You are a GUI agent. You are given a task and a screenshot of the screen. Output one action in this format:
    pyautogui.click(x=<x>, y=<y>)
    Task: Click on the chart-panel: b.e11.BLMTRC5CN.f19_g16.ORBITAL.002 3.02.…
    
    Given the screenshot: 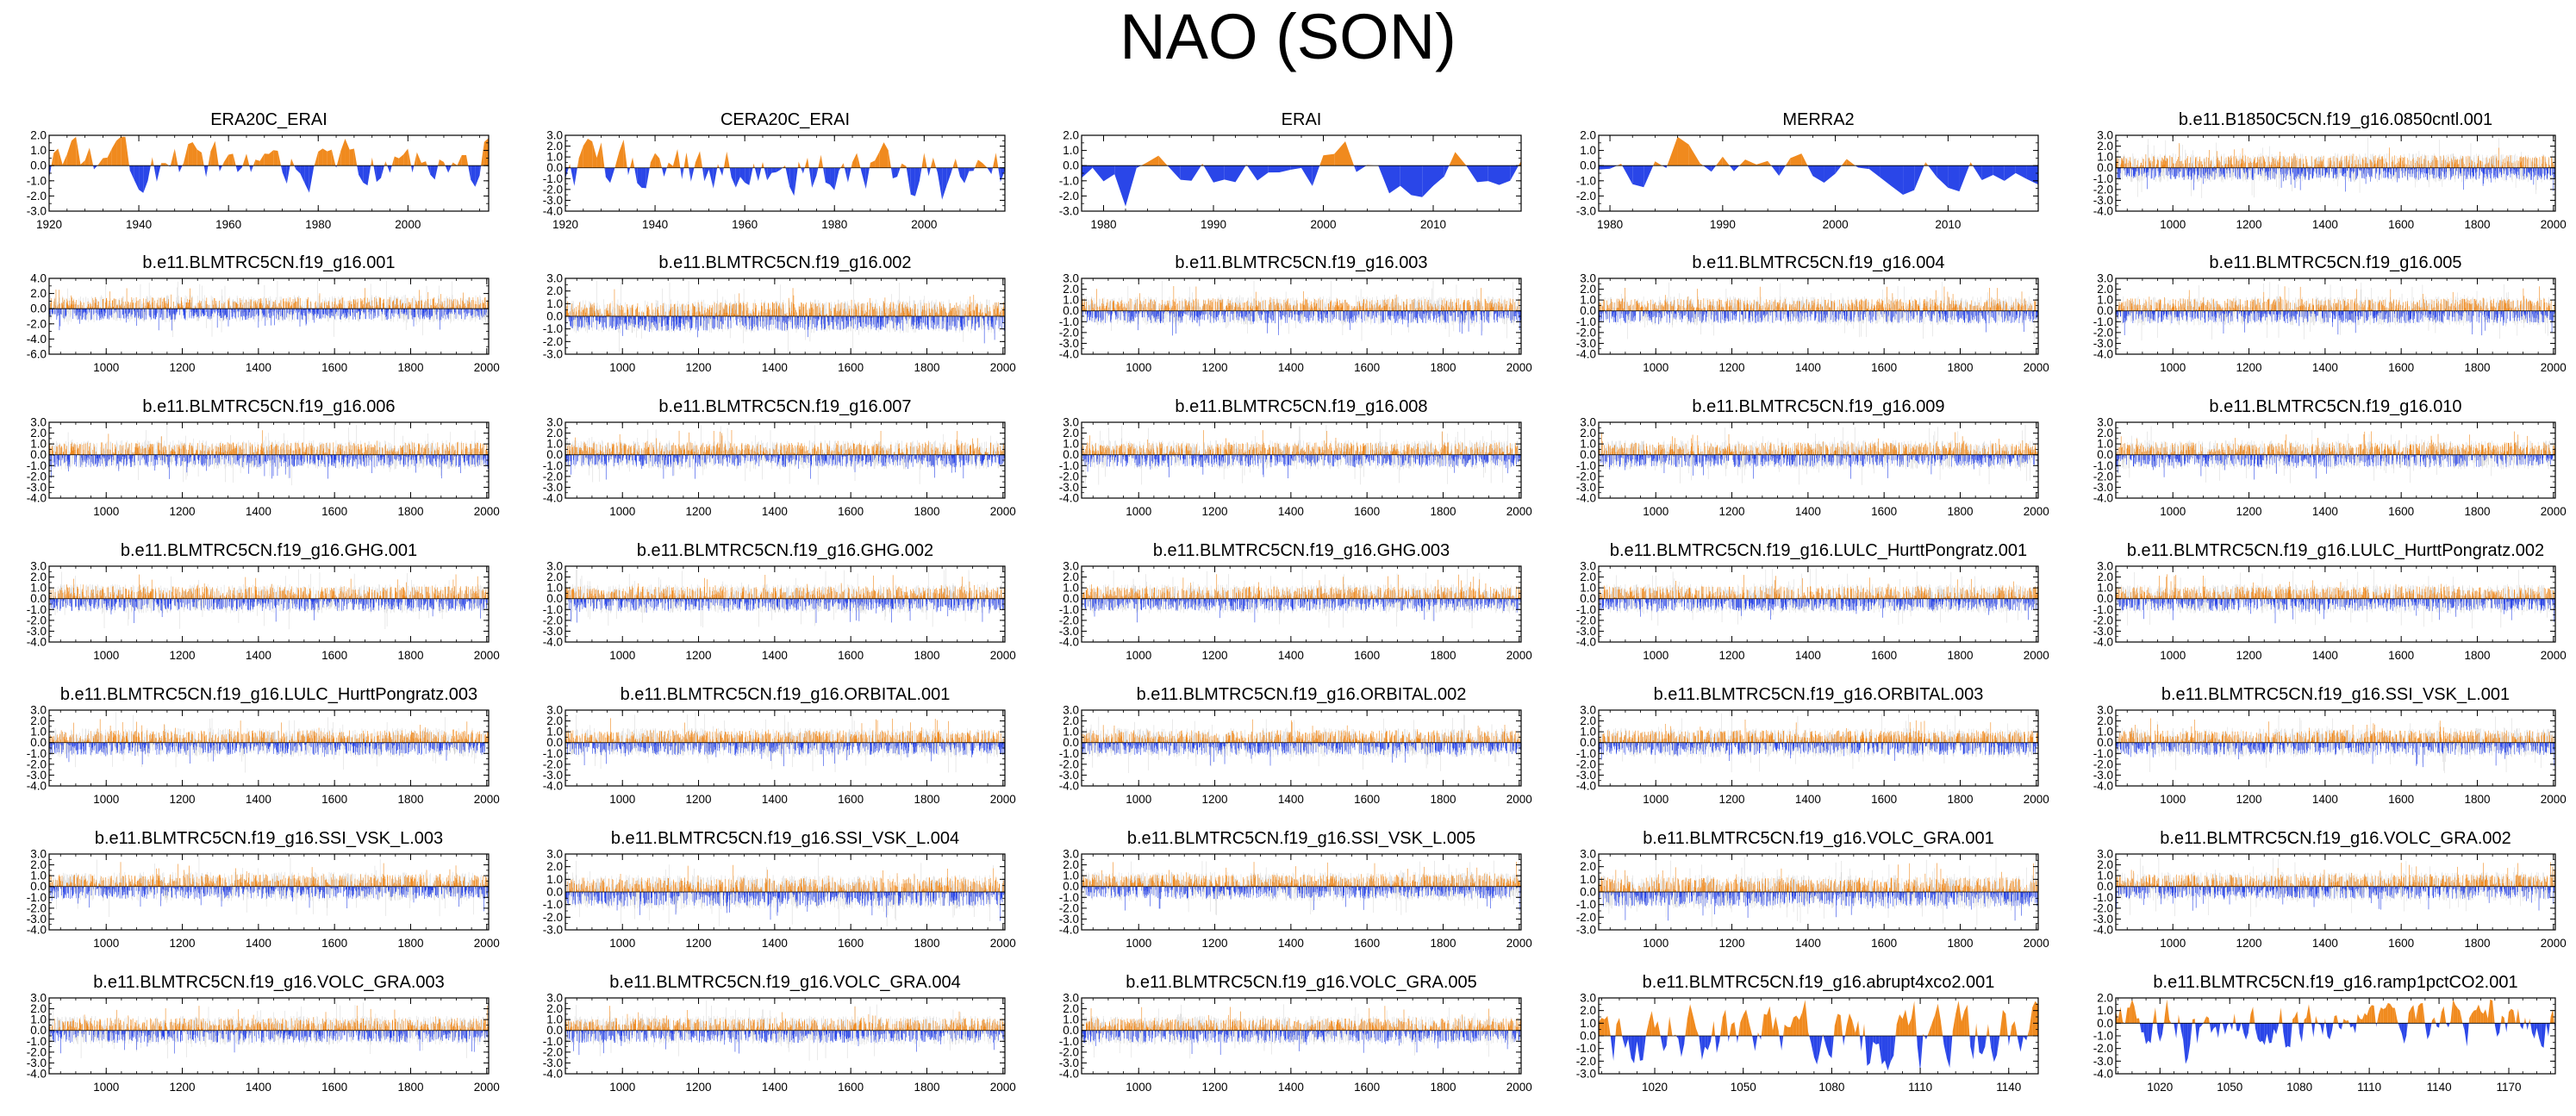 What is the action you would take?
    pyautogui.click(x=1295, y=745)
    